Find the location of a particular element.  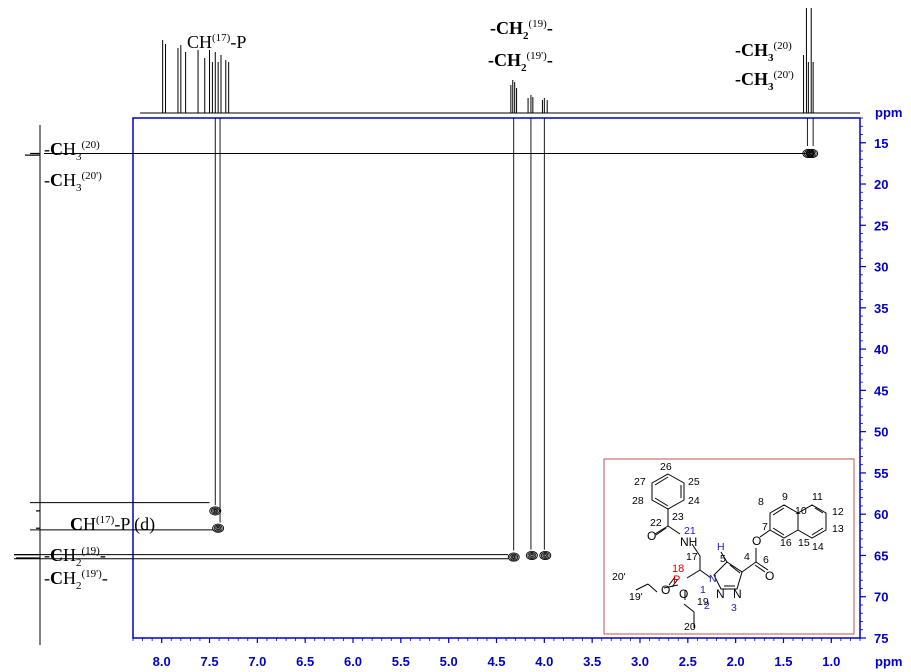

y-tick-label: 65 is located at coordinates (881, 555).